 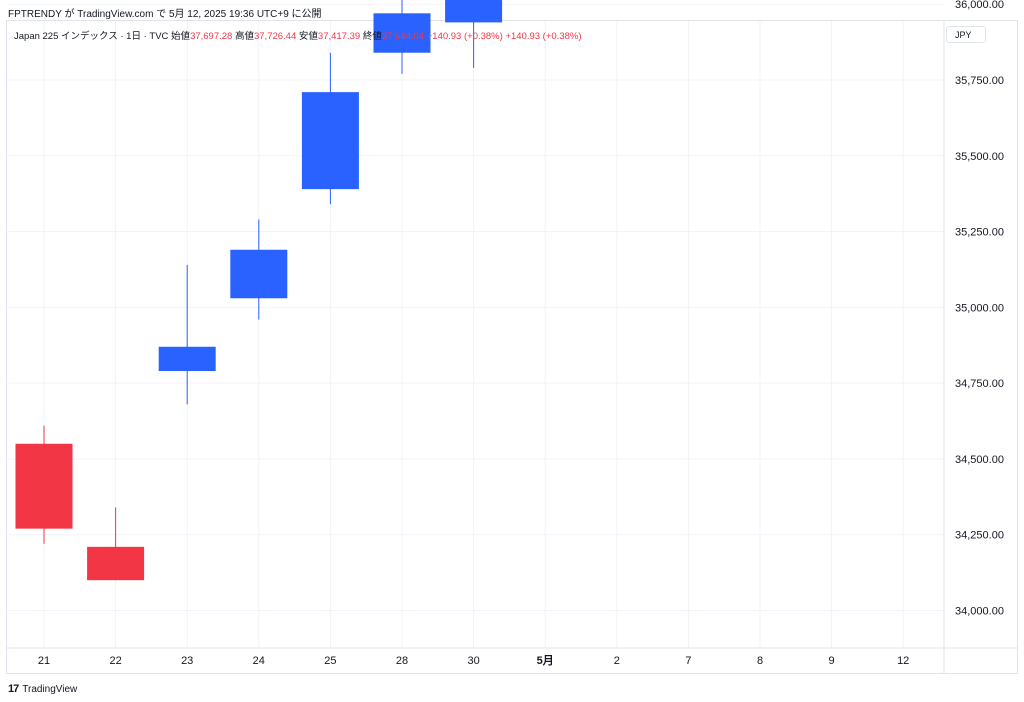 What do you see at coordinates (966, 34) in the screenshot?
I see `currency-button: JPY` at bounding box center [966, 34].